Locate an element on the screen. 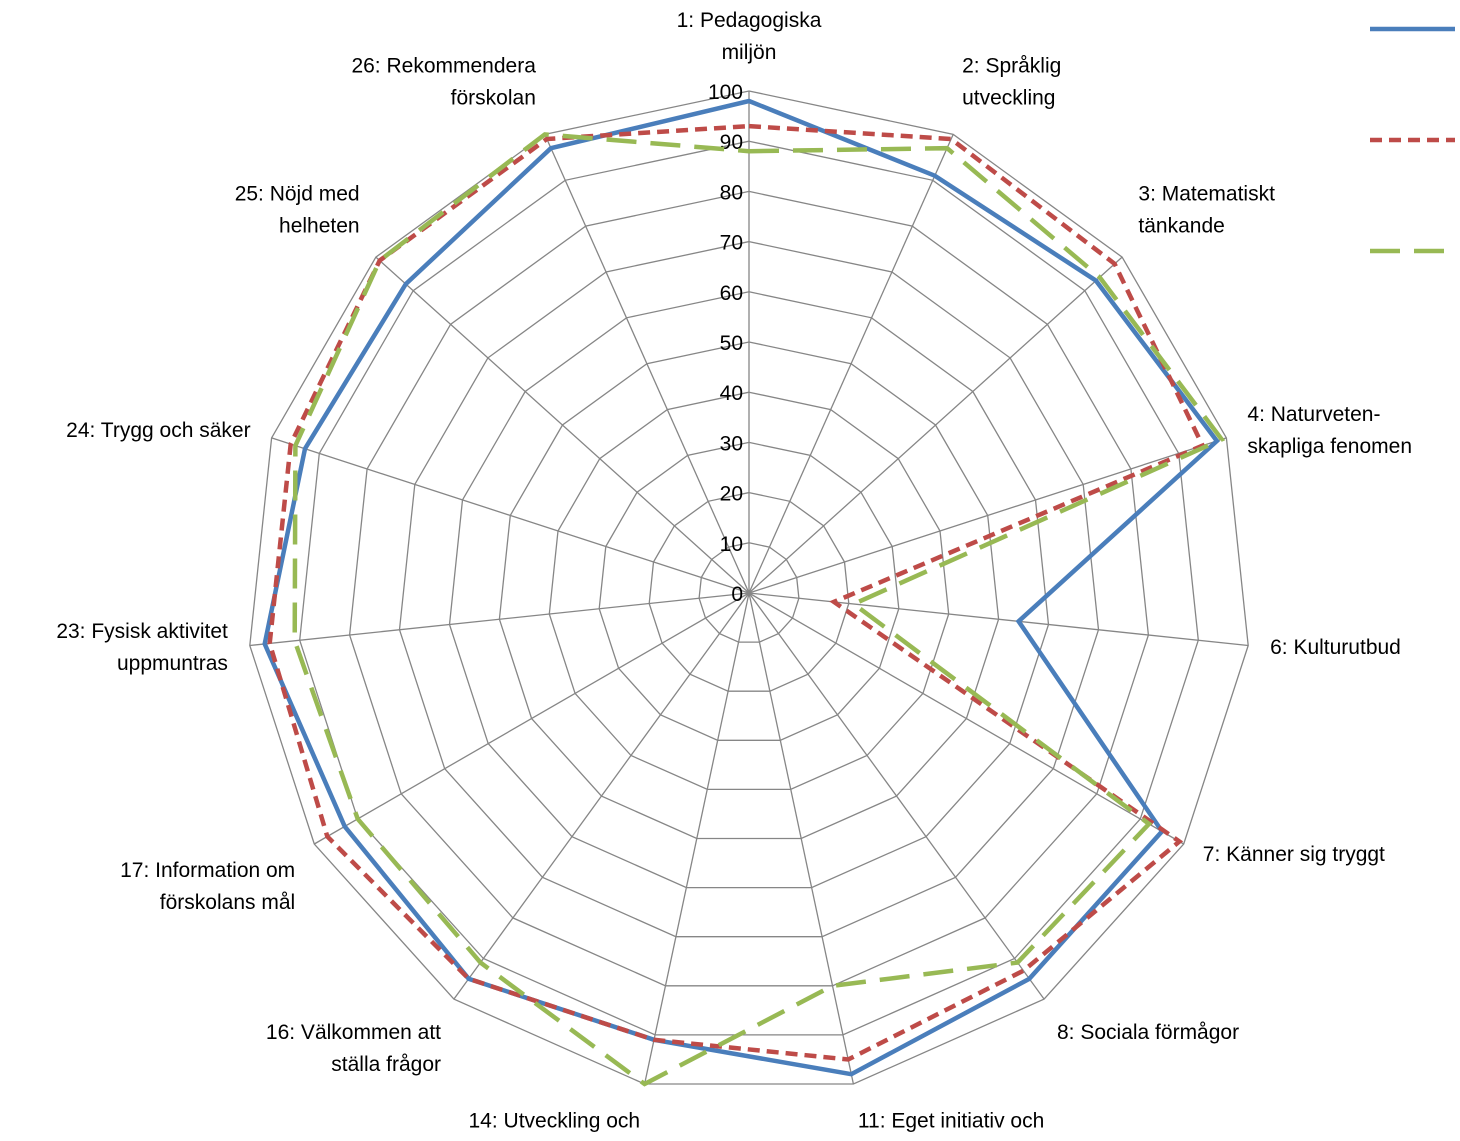  tick-label: 20 is located at coordinates (731, 494).